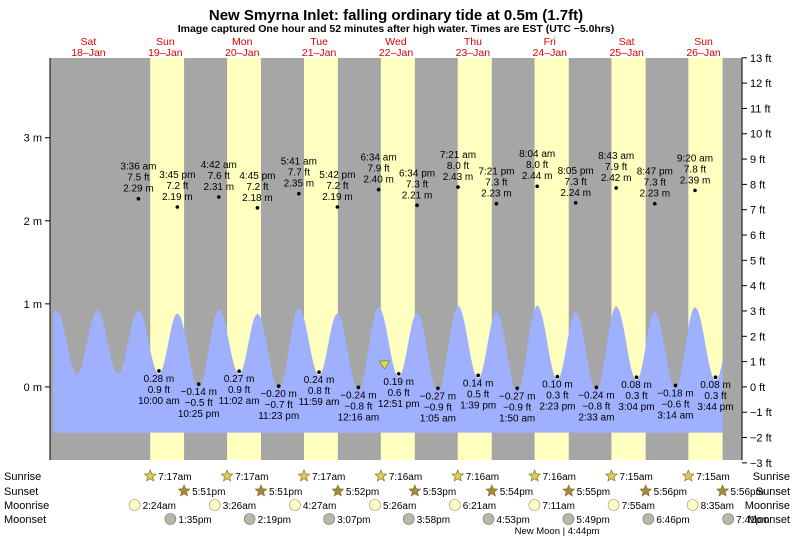 This screenshot has width=793, height=539. Describe the element at coordinates (478, 383) in the screenshot. I see `tide-height-m: 0.14 m` at that location.